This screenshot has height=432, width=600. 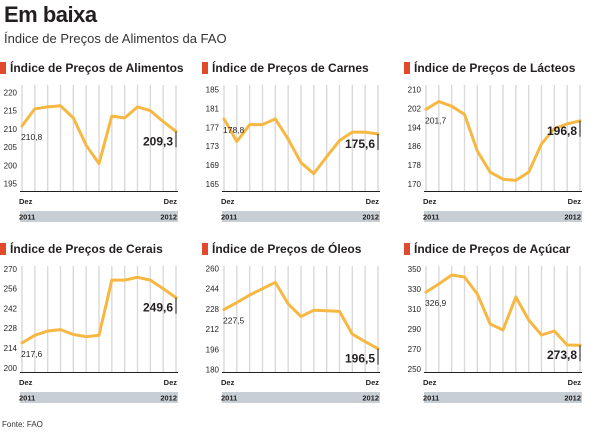 I want to click on chart-title: Índice de Preços de Cerais, so click(x=86, y=249).